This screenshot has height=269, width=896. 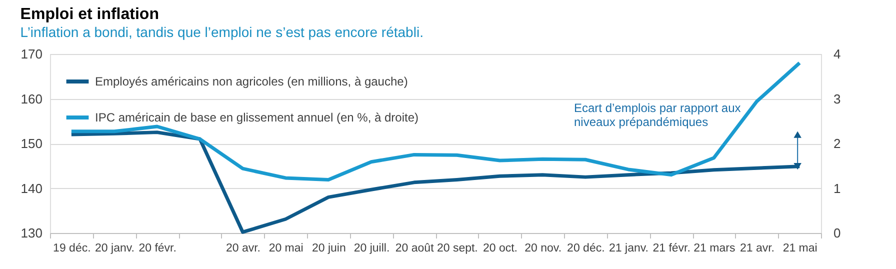 What do you see at coordinates (31, 54) in the screenshot?
I see `y-tick-label: 170` at bounding box center [31, 54].